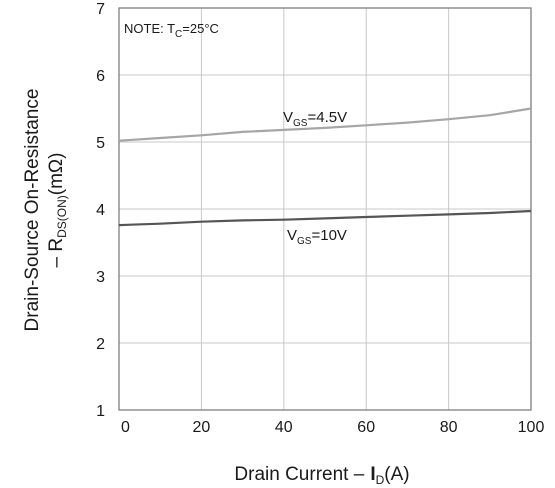 This screenshot has height=488, width=555. What do you see at coordinates (125, 427) in the screenshot?
I see `x-tick-label: 0` at bounding box center [125, 427].